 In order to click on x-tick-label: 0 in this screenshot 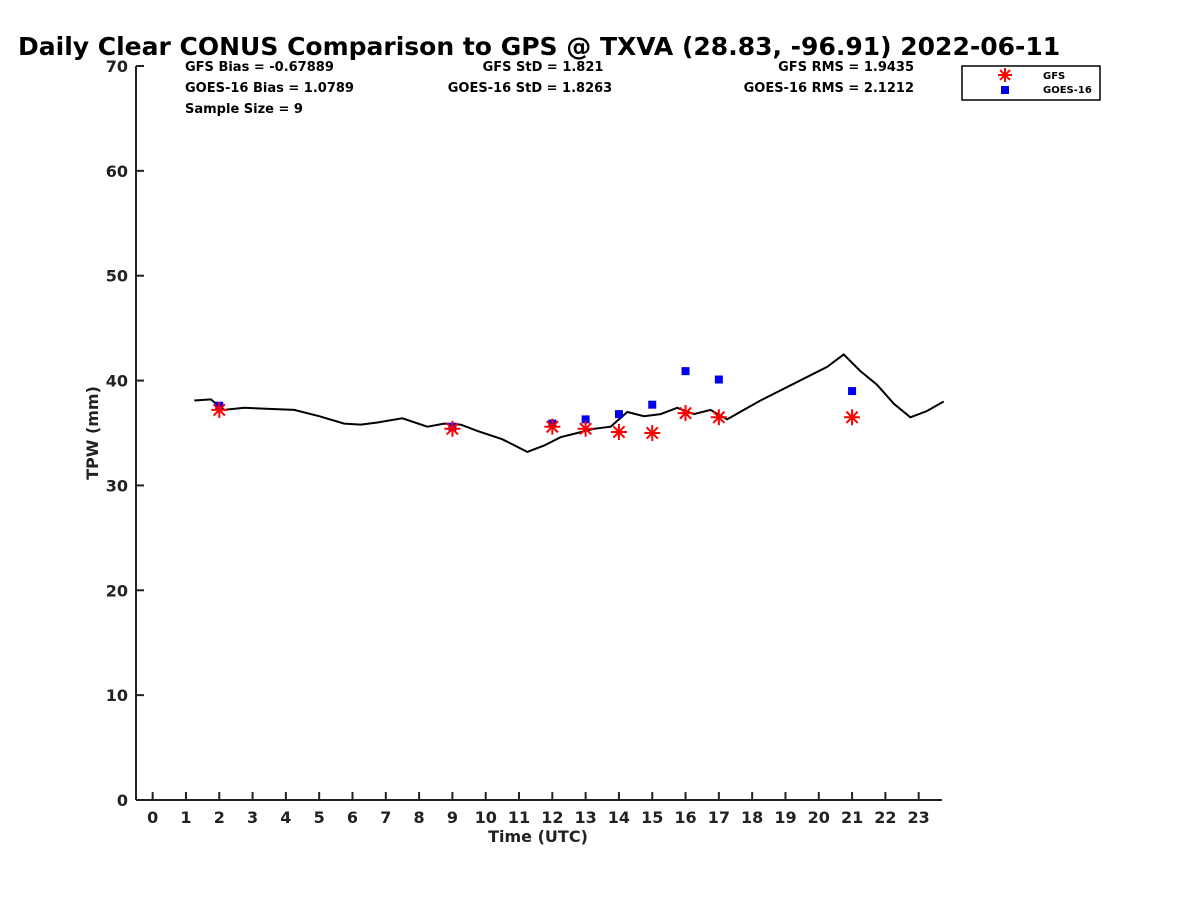, I will do `click(152, 817)`.